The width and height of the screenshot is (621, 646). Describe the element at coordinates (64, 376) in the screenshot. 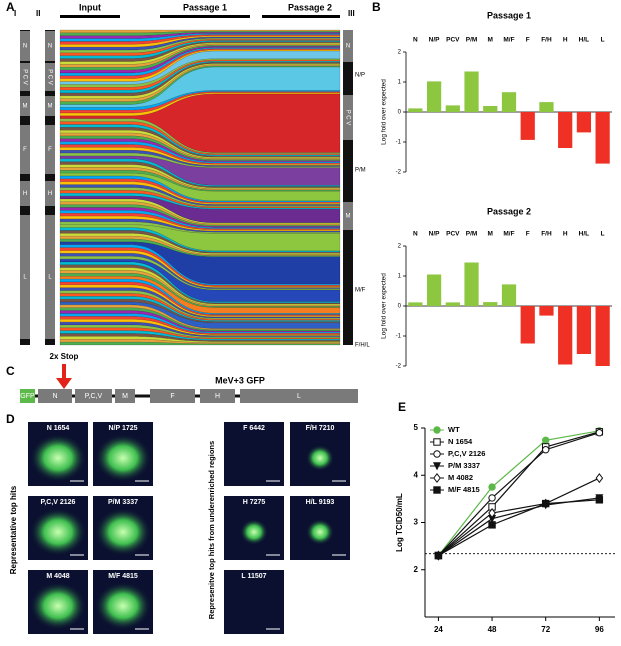

I see `stop-arrow` at that location.